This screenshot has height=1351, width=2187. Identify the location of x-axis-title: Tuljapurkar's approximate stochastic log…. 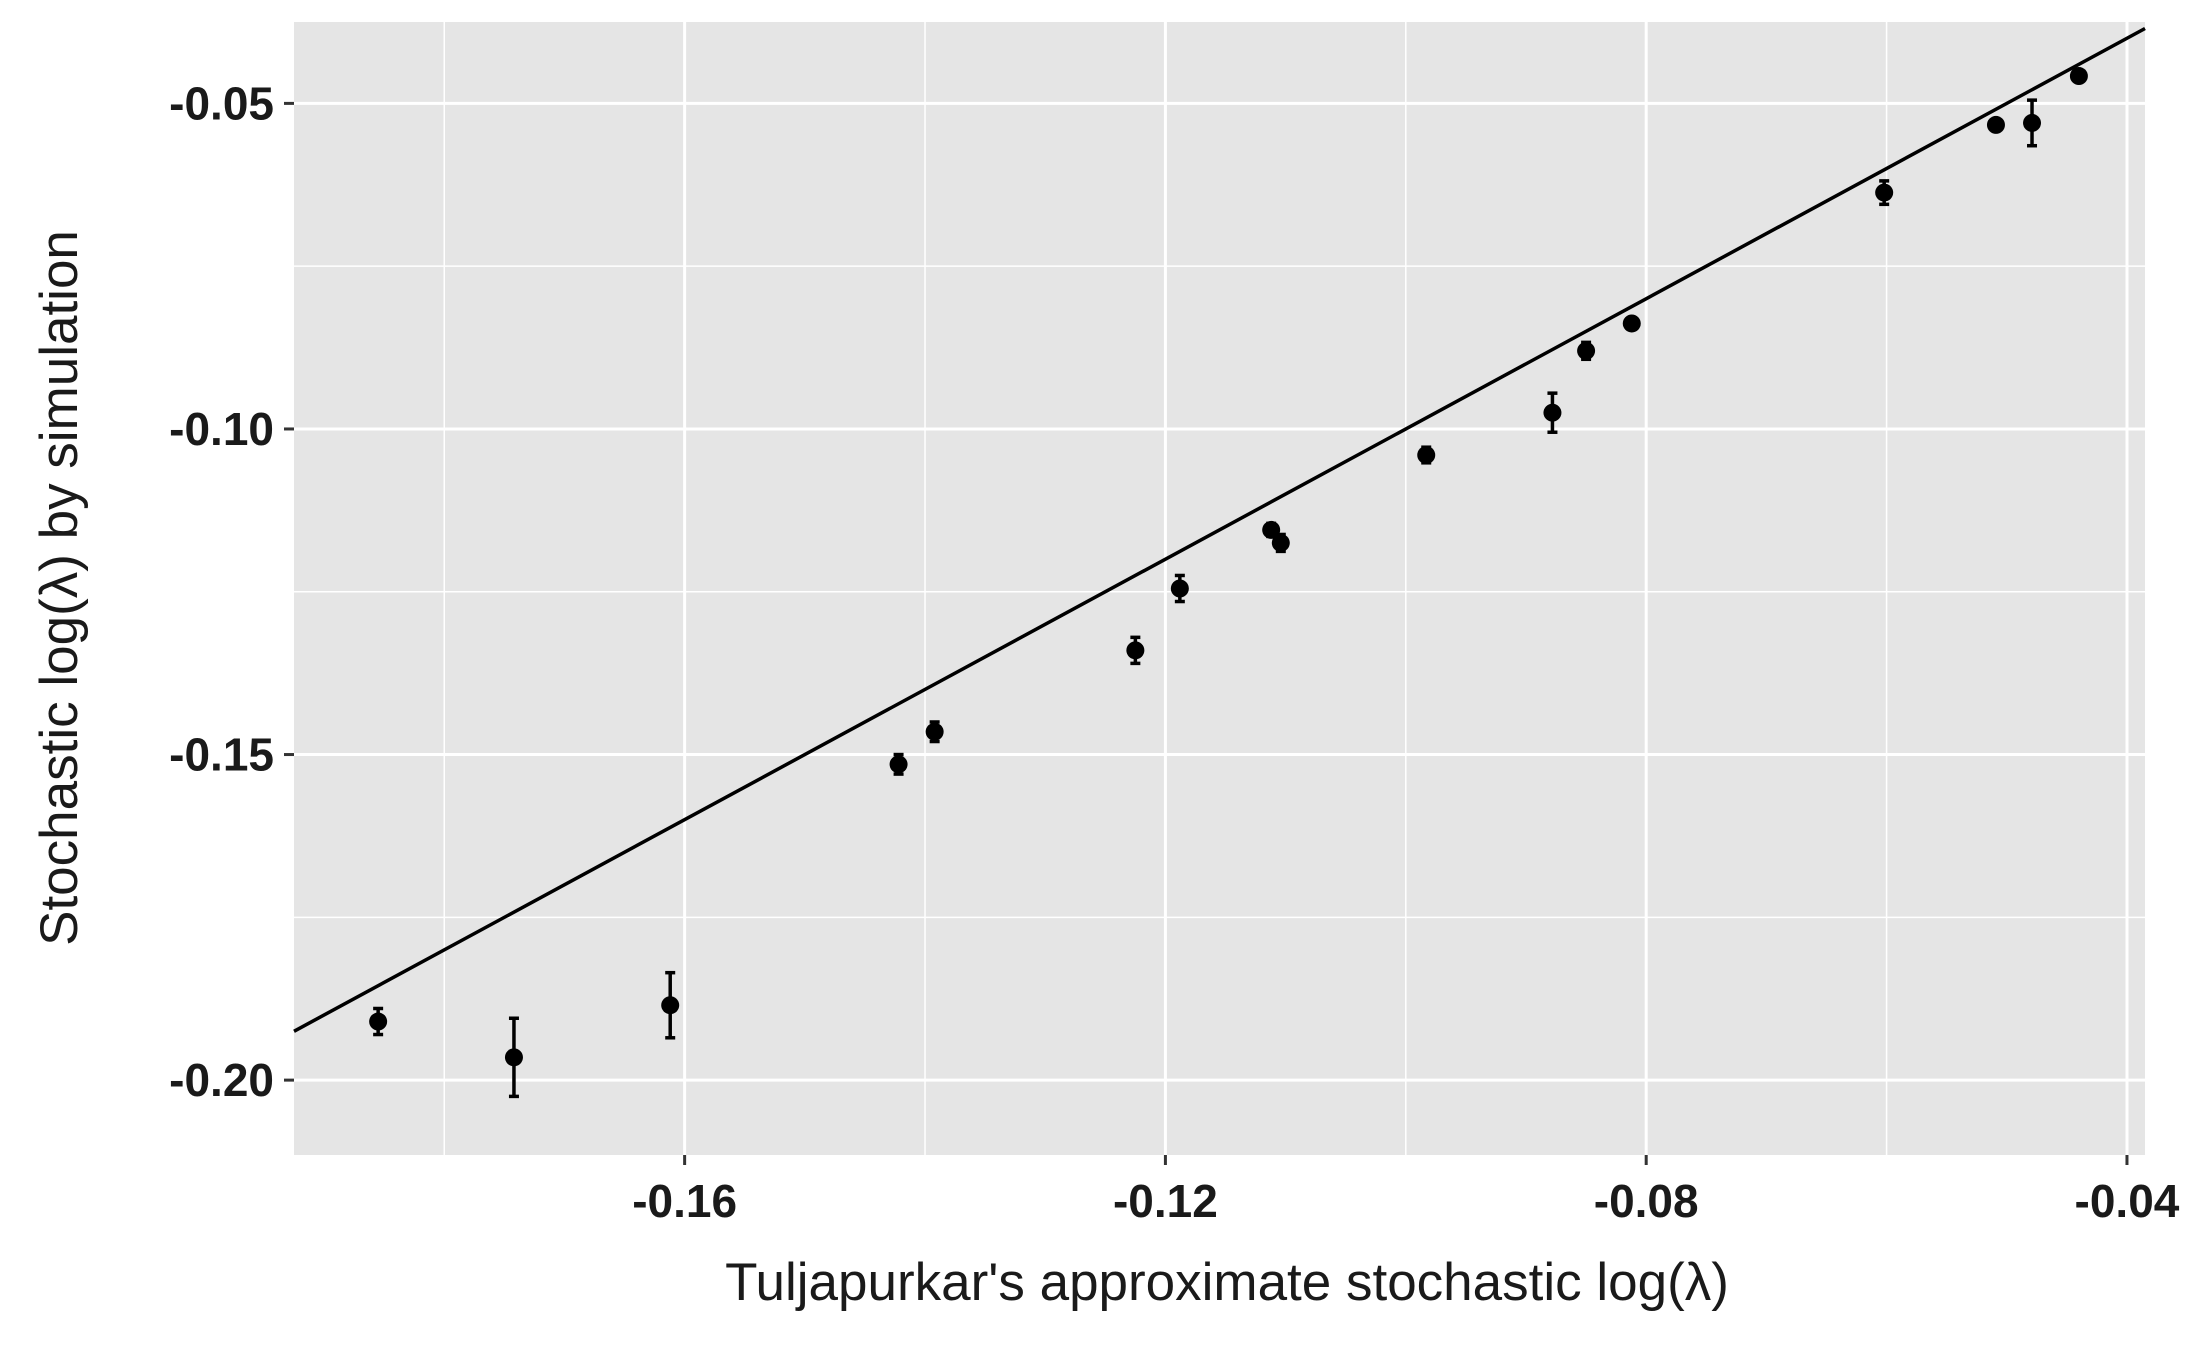
(1227, 1282).